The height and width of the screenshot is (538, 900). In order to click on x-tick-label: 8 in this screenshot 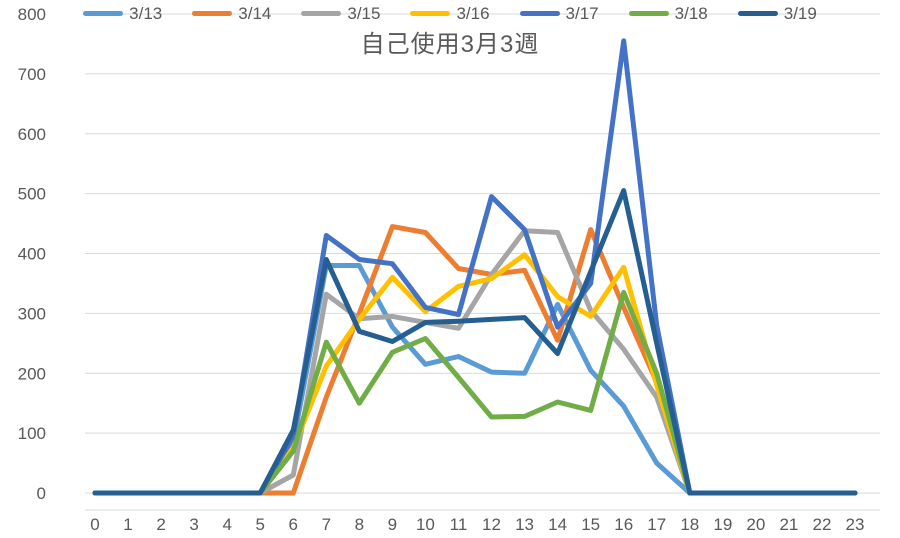, I will do `click(359, 524)`.